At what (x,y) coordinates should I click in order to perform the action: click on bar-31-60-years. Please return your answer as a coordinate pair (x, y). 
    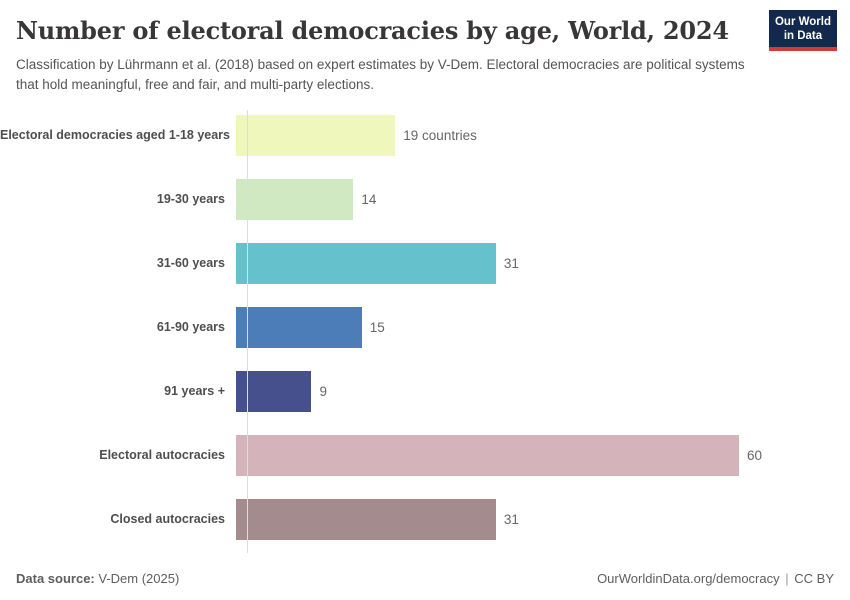
    Looking at the image, I should click on (366, 263).